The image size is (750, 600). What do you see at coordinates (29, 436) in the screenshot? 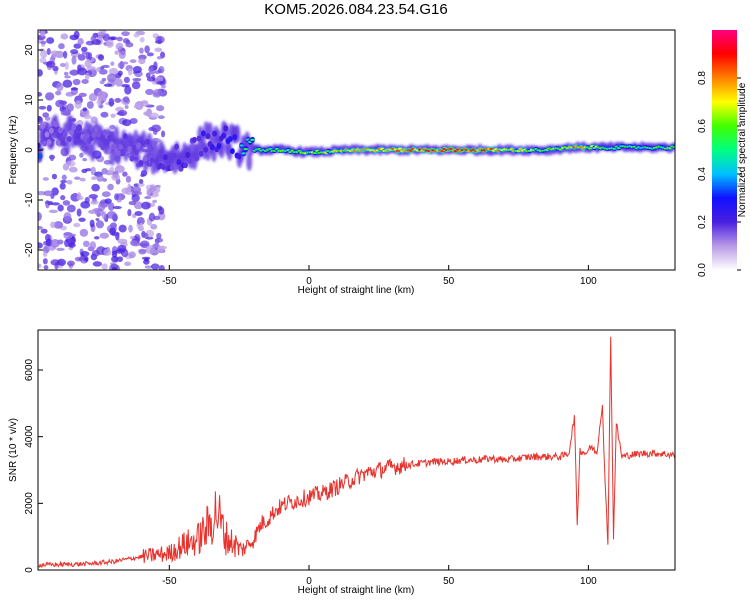
I see `y-tick-label: 4000` at bounding box center [29, 436].